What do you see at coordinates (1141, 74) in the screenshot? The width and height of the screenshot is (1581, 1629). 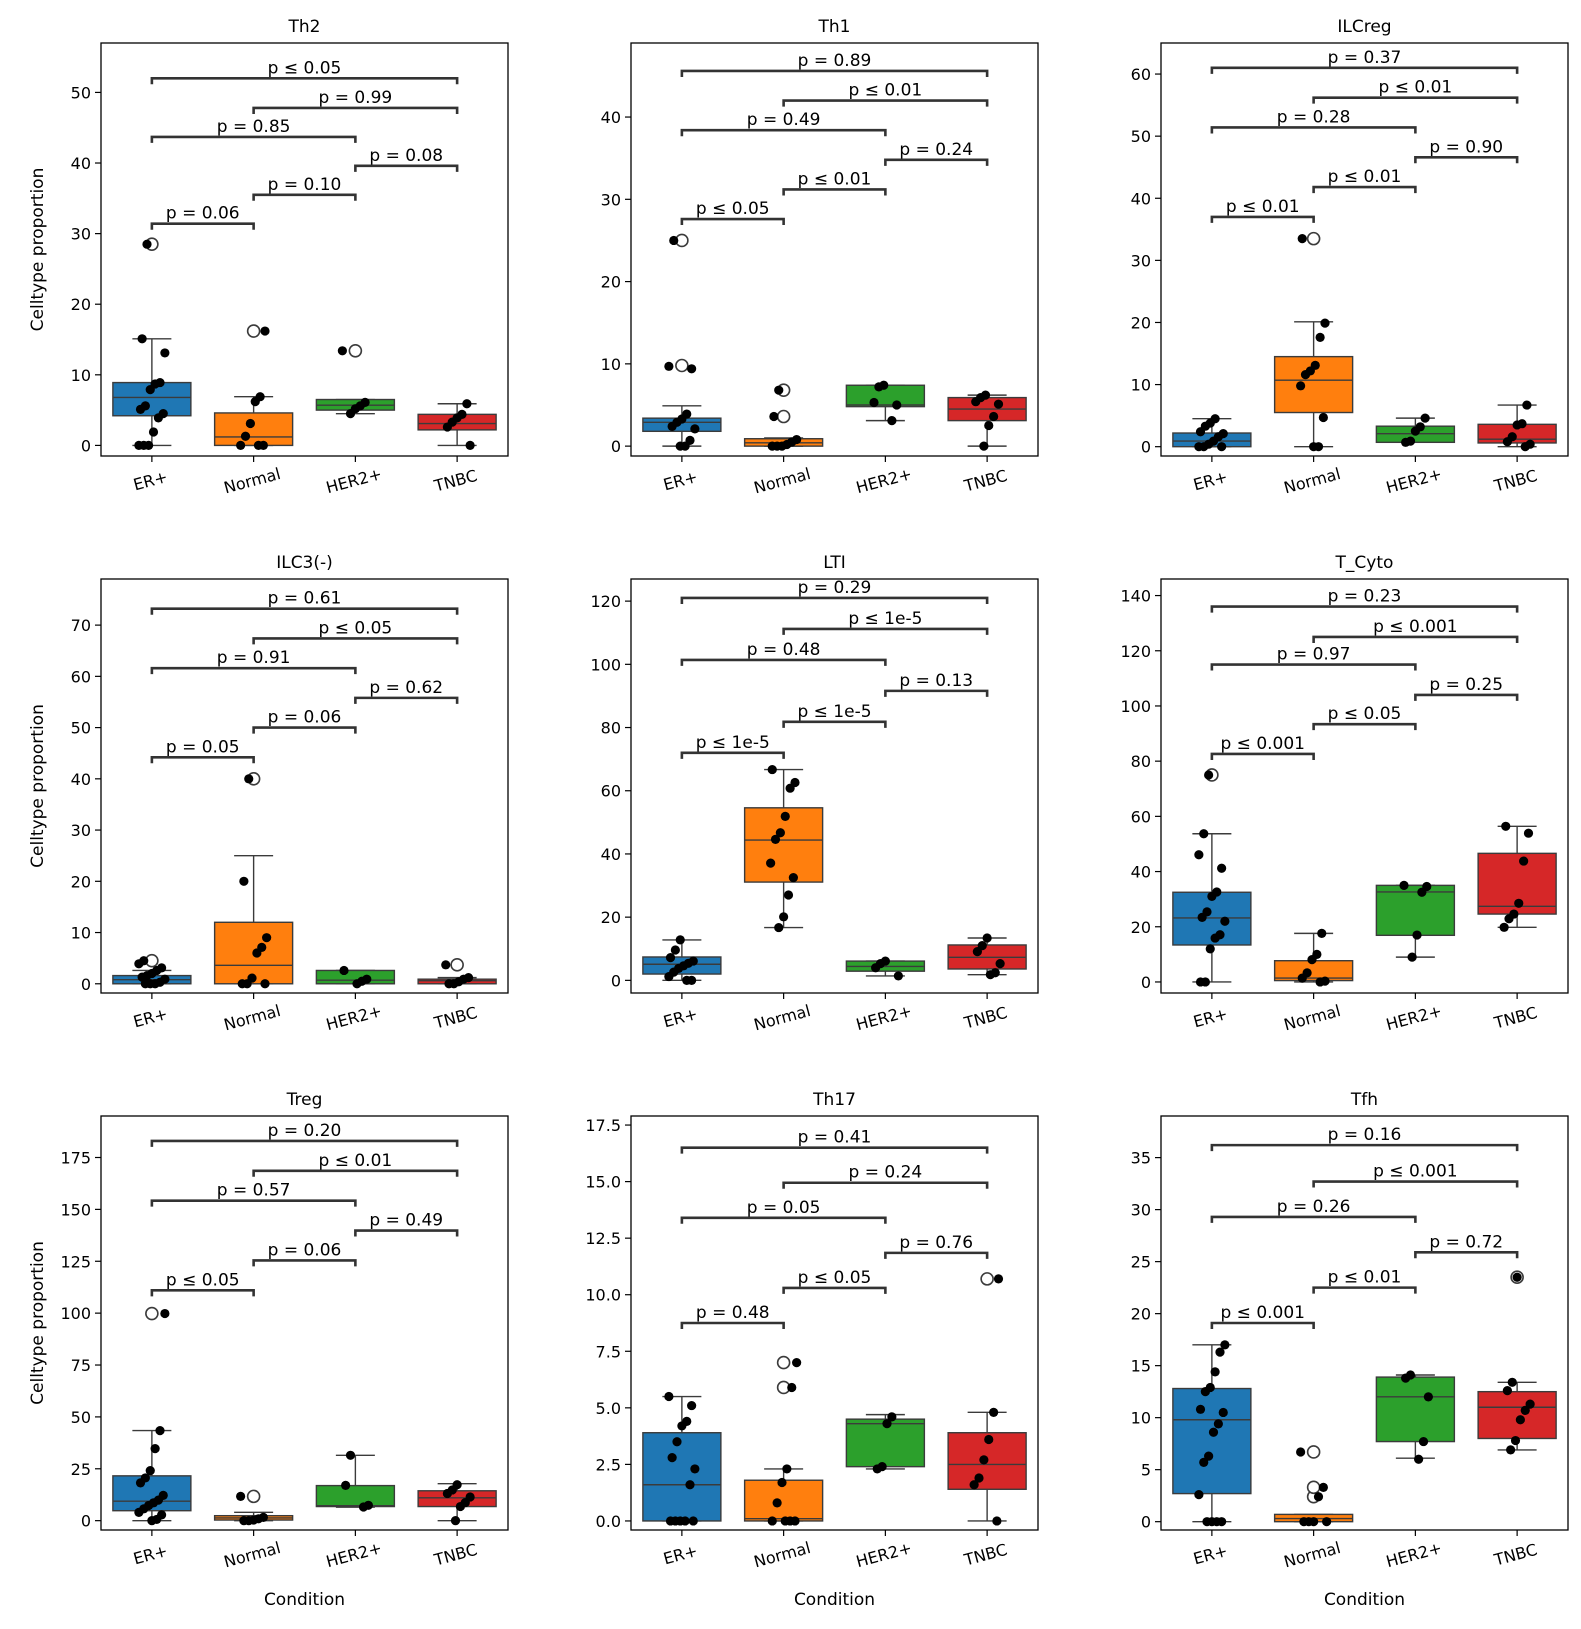 I see `y-tick-label: 60` at bounding box center [1141, 74].